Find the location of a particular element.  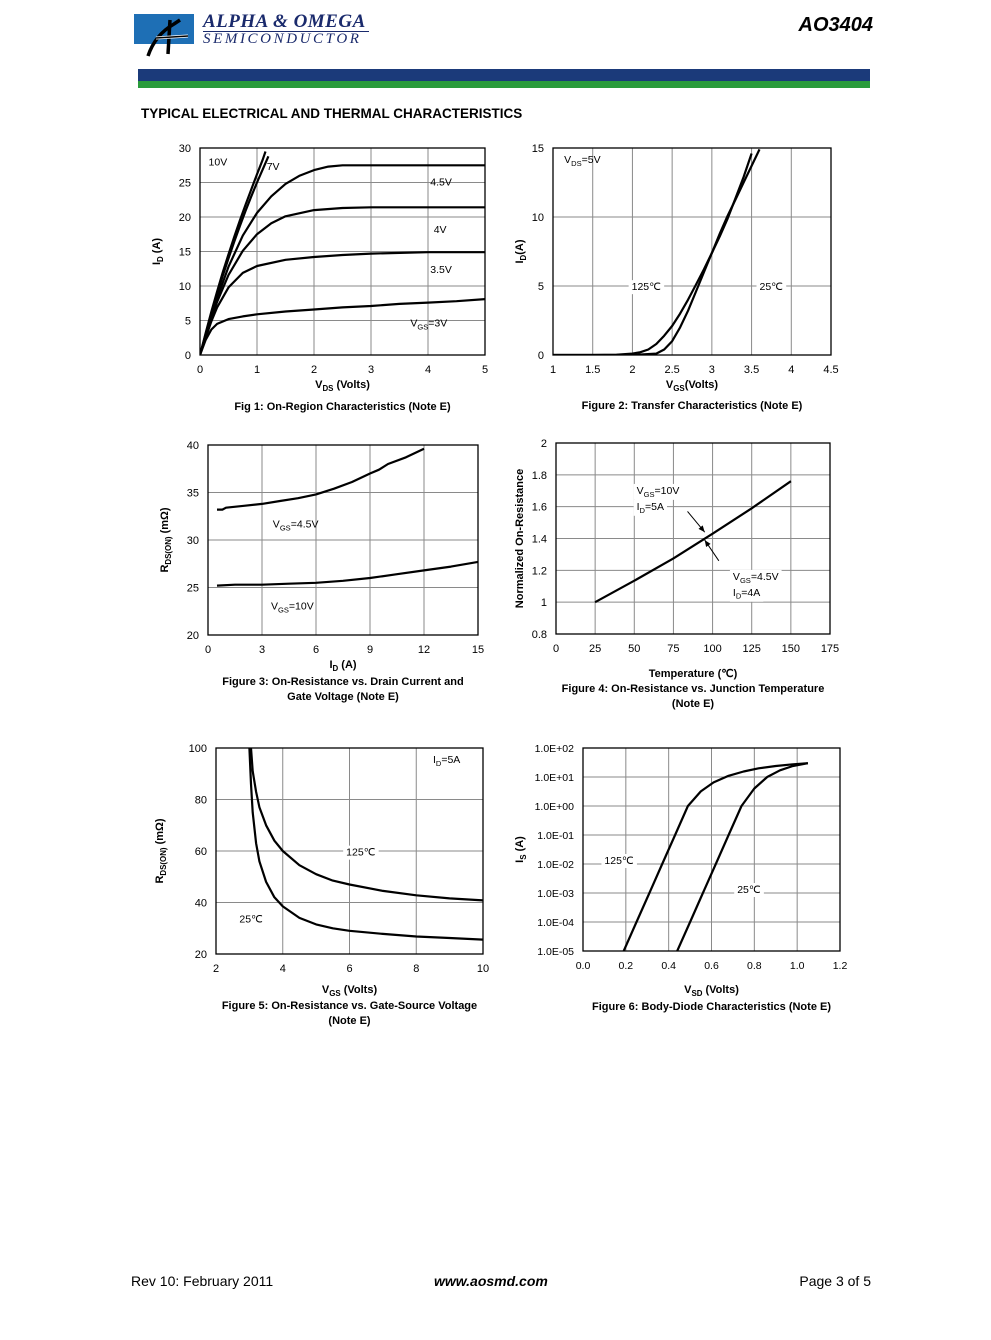

x-tick-label: 0.2 is located at coordinates (626, 966).